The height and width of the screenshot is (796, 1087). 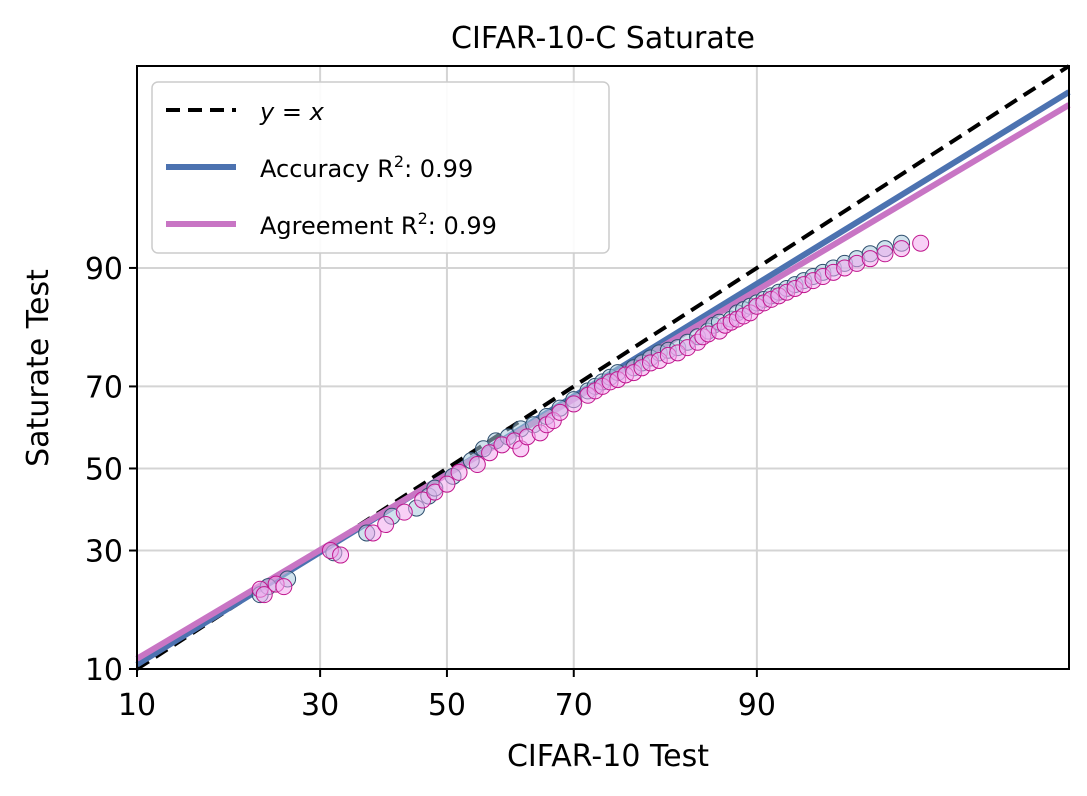 What do you see at coordinates (462, 226) in the screenshot?
I see `legend-agreement-tail: : 0.99` at bounding box center [462, 226].